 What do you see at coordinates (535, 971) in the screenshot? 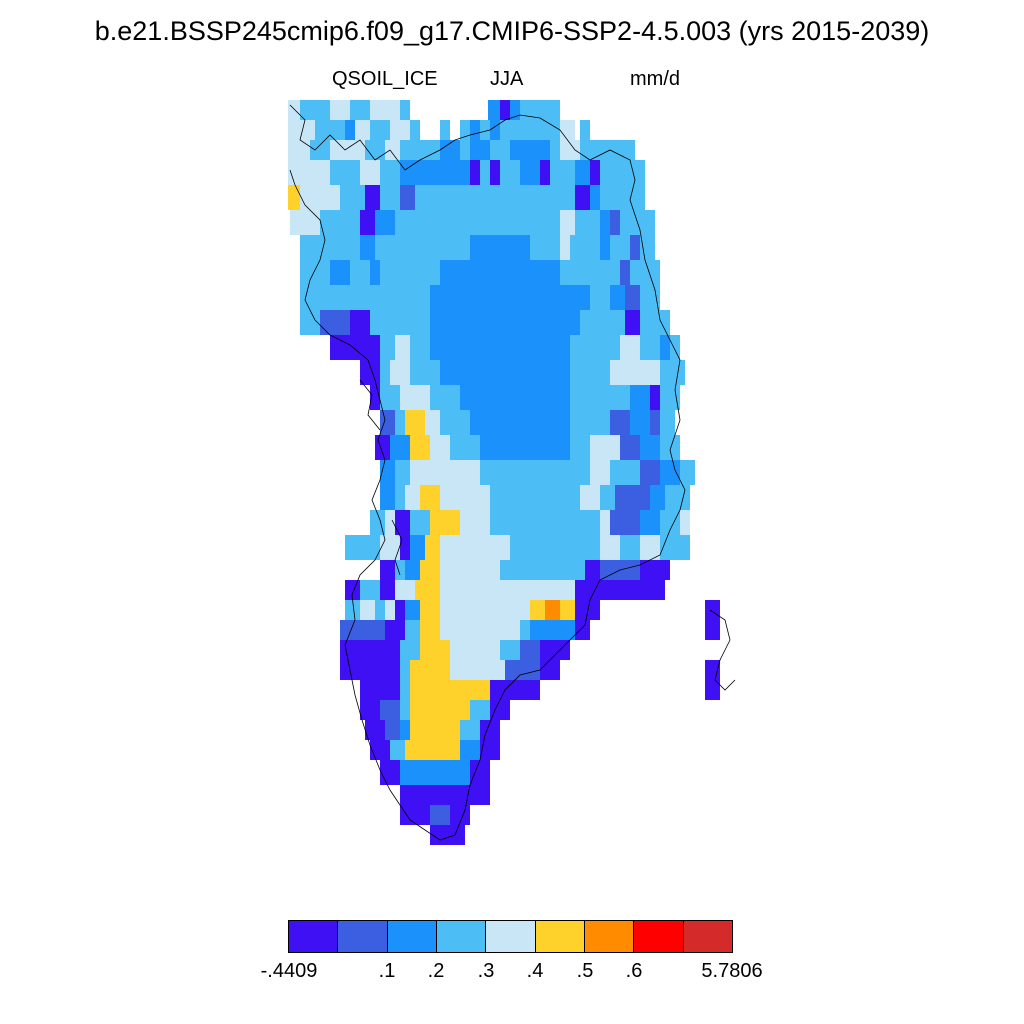
I see `colorbar-label: .4` at bounding box center [535, 971].